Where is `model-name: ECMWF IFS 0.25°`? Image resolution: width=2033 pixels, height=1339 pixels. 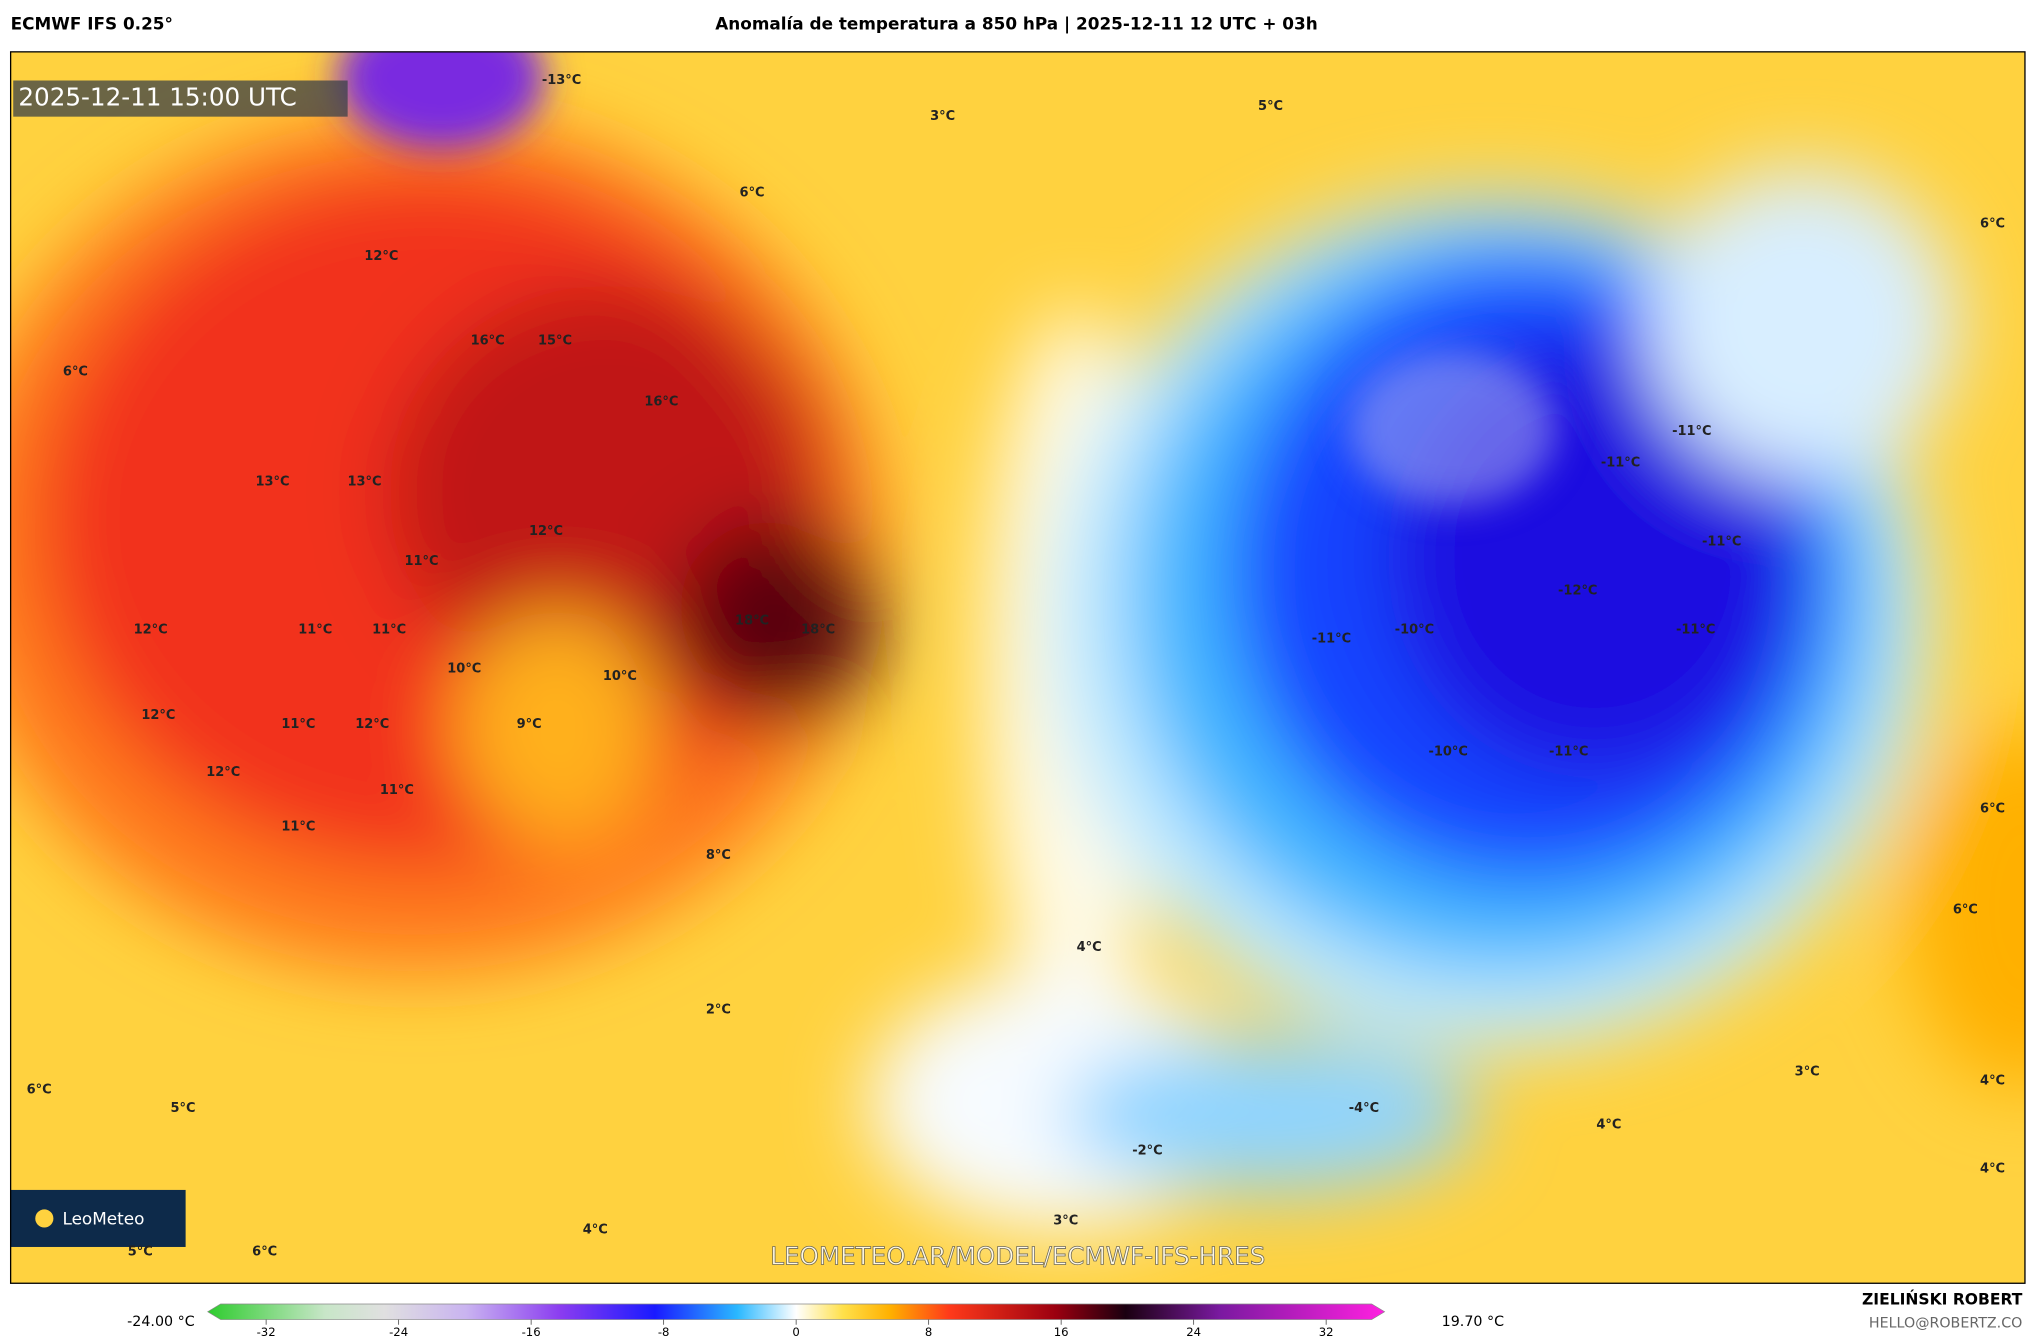 model-name: ECMWF IFS 0.25° is located at coordinates (92, 24).